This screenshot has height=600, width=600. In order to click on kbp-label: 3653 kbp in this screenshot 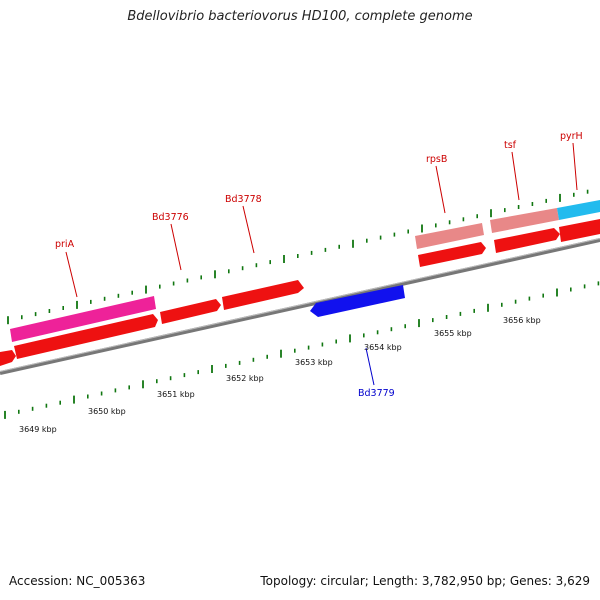, I will do `click(314, 362)`.